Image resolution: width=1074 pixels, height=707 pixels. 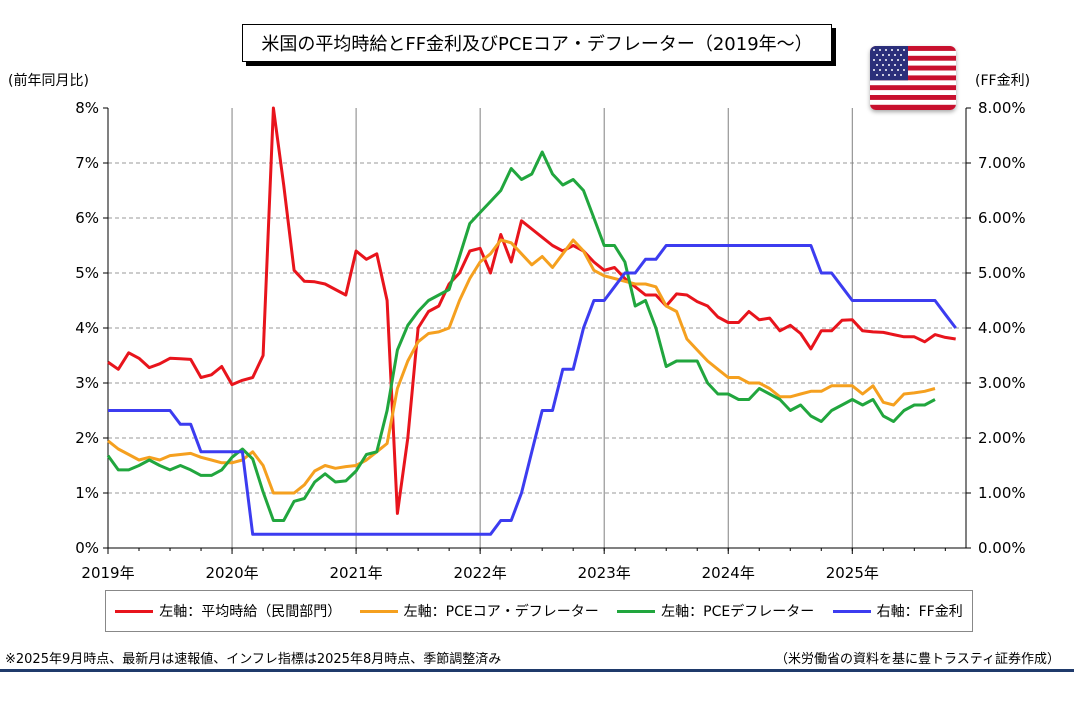 I want to click on right-tick-label: 1.00%, so click(x=1002, y=493).